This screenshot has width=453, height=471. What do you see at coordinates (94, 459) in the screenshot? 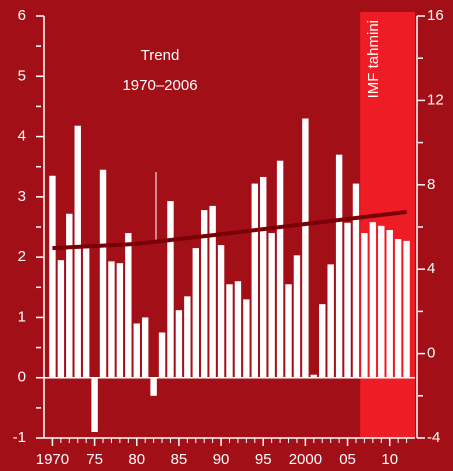
I see `x-tick-label: 75` at bounding box center [94, 459].